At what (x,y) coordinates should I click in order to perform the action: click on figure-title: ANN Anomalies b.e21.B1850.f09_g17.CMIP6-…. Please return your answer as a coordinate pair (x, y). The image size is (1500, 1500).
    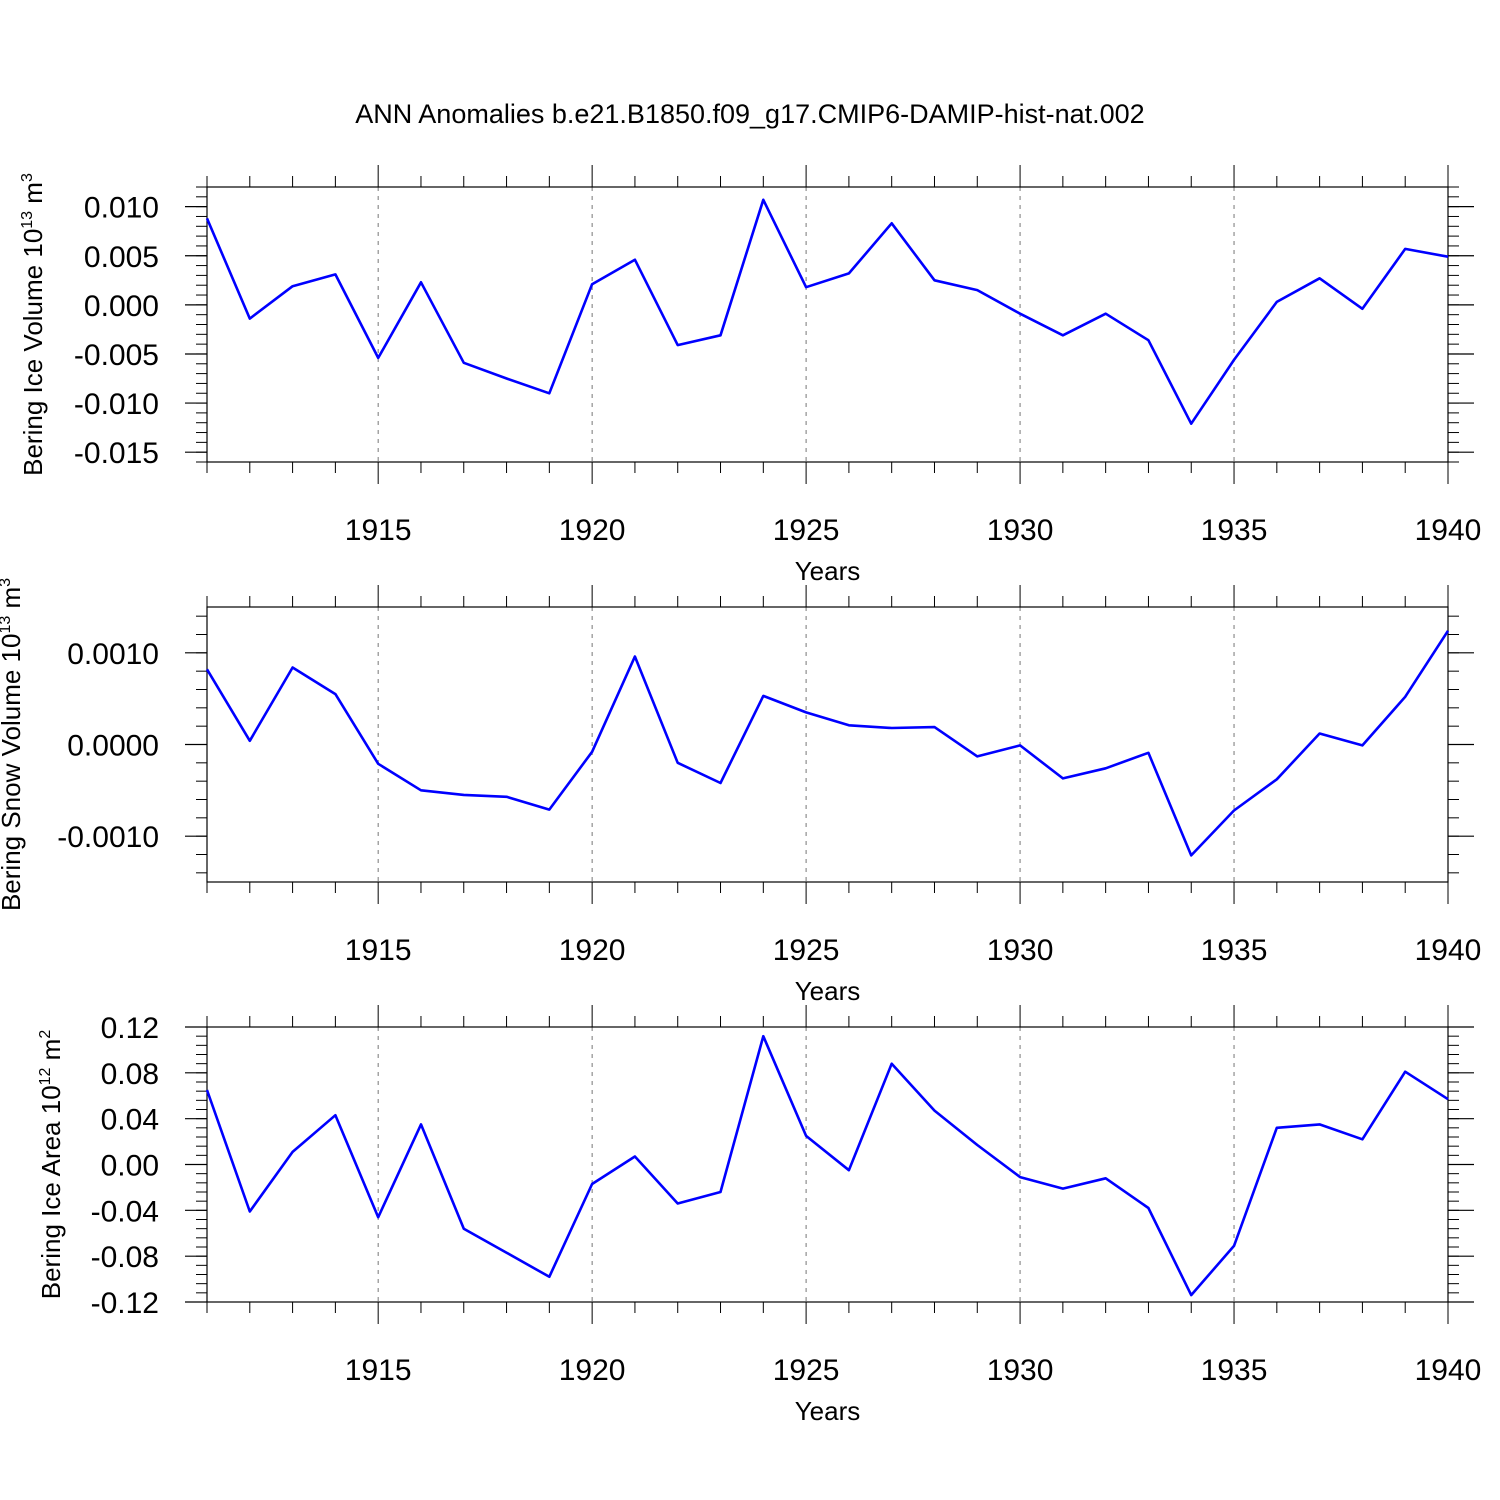
    Looking at the image, I should click on (749, 114).